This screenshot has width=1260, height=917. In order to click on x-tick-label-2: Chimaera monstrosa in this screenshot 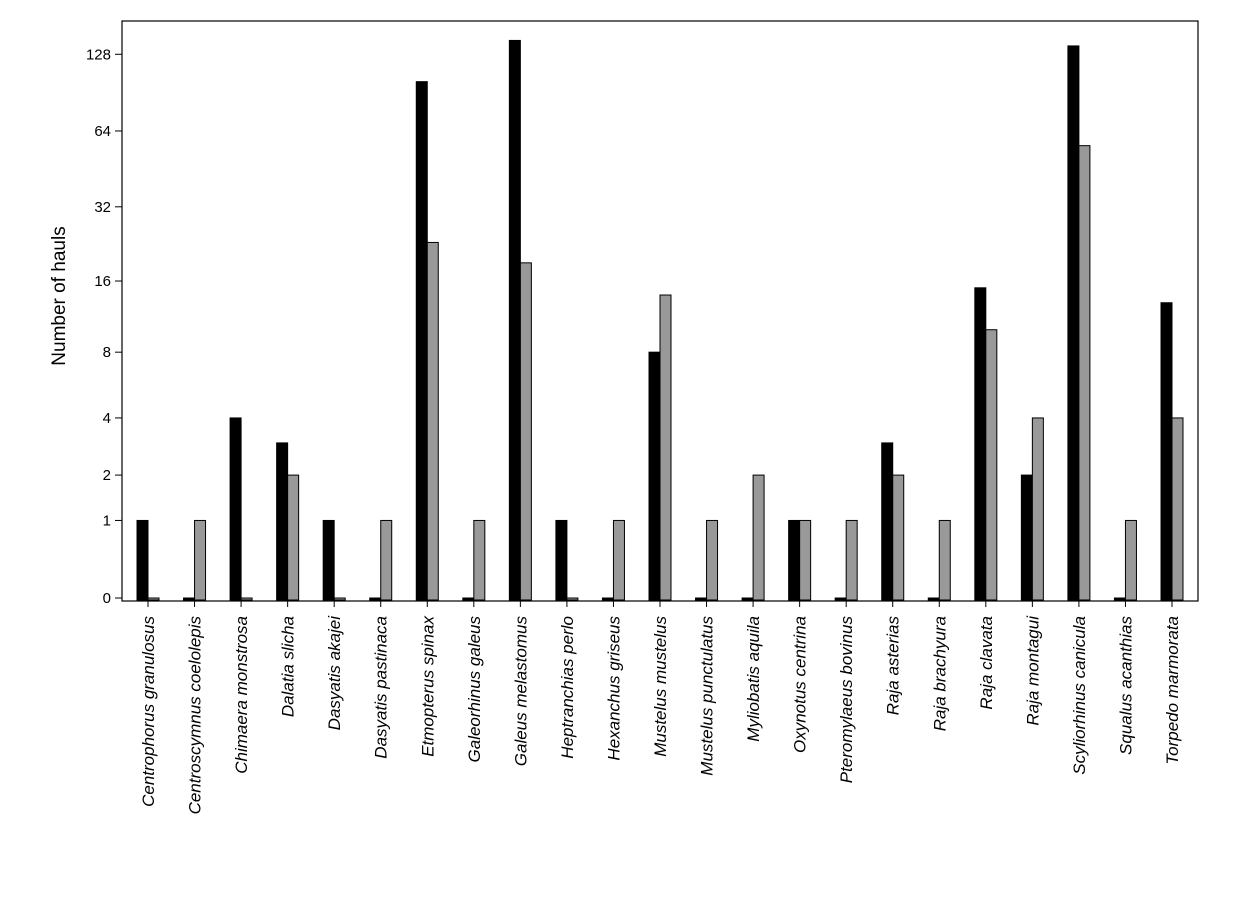, I will do `click(241, 695)`.